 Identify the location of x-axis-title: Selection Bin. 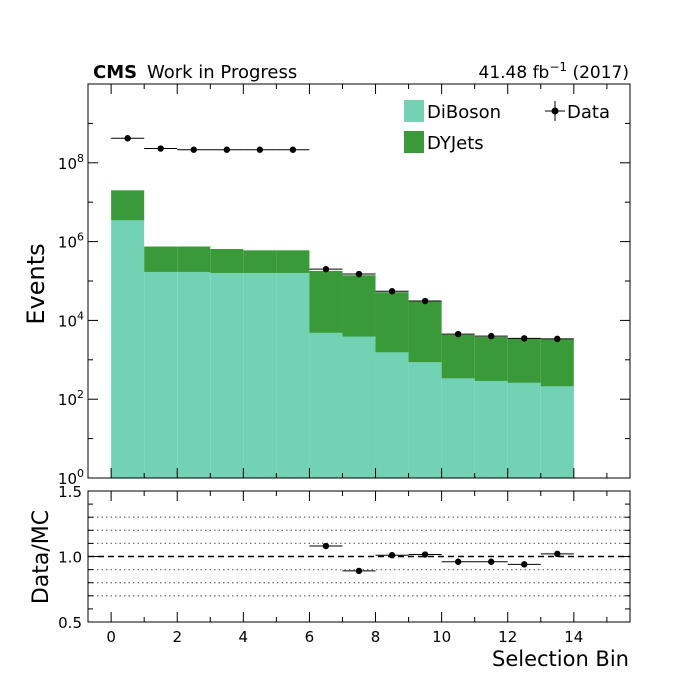
(560, 659).